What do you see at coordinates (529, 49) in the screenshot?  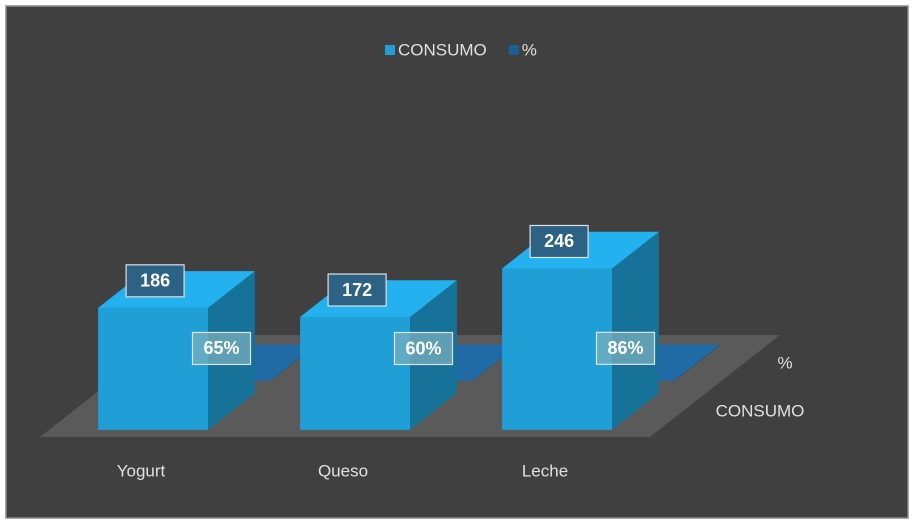 I see `legend-label: %` at bounding box center [529, 49].